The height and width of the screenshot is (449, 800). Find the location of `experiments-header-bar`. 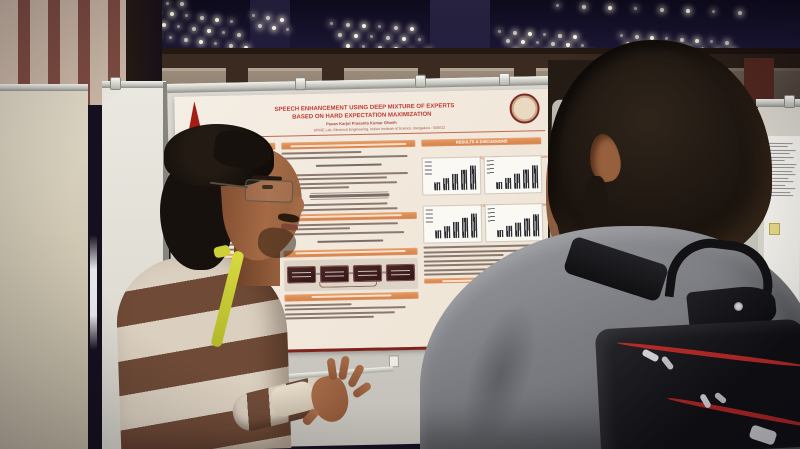

experiments-header-bar is located at coordinates (351, 296).